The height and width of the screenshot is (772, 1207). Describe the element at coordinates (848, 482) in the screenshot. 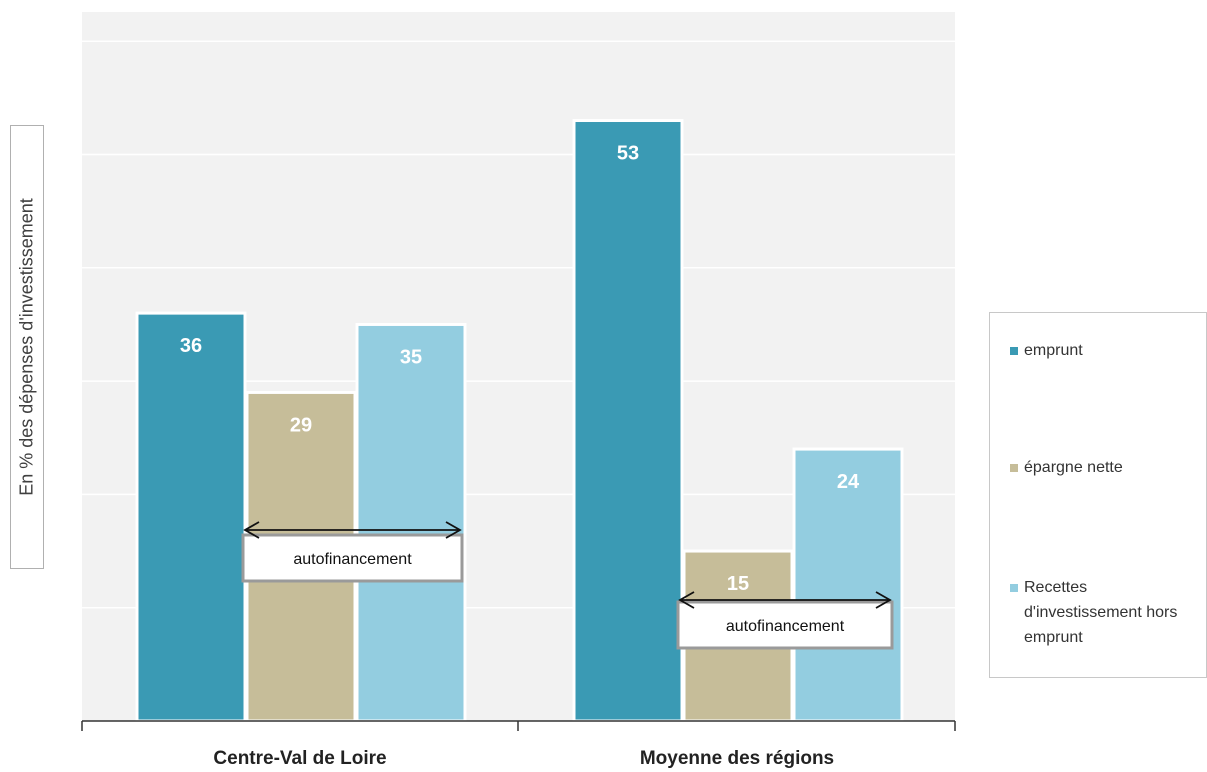

I see `data-label: 24` at that location.